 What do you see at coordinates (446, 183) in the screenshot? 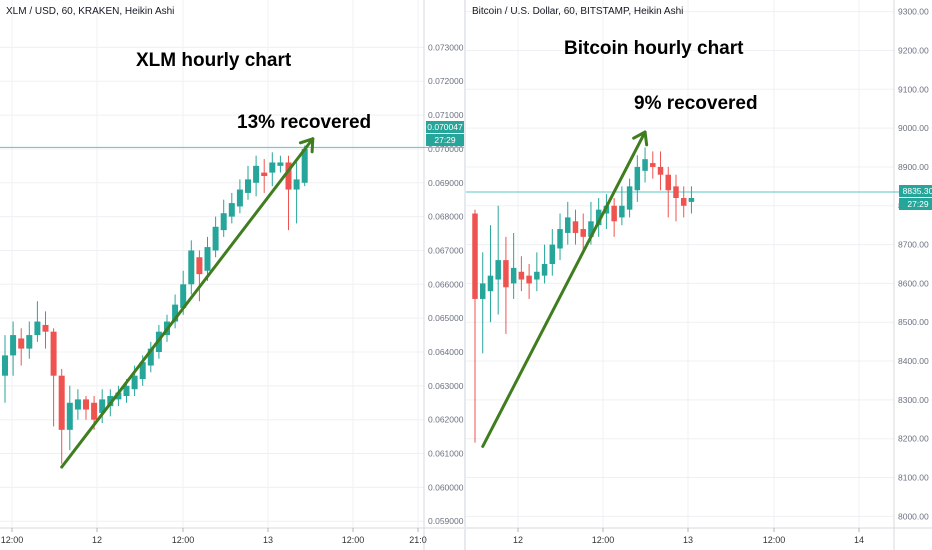
I see `xlm-y-tick-label: 0.069000` at bounding box center [446, 183].